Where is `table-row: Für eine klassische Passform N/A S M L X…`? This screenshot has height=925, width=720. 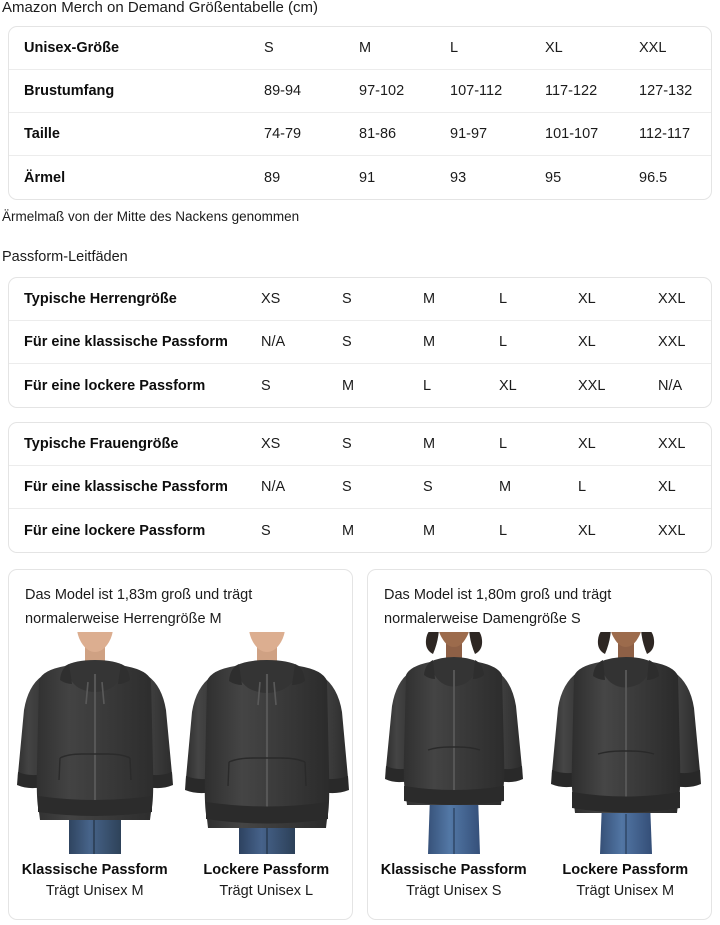 table-row: Für eine klassische Passform N/A S M L X… is located at coordinates (360, 342).